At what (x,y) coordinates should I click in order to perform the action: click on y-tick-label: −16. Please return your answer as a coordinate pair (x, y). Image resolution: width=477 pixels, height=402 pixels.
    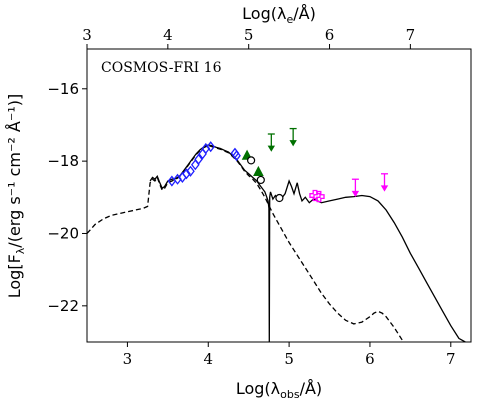
    Looking at the image, I should click on (63, 89).